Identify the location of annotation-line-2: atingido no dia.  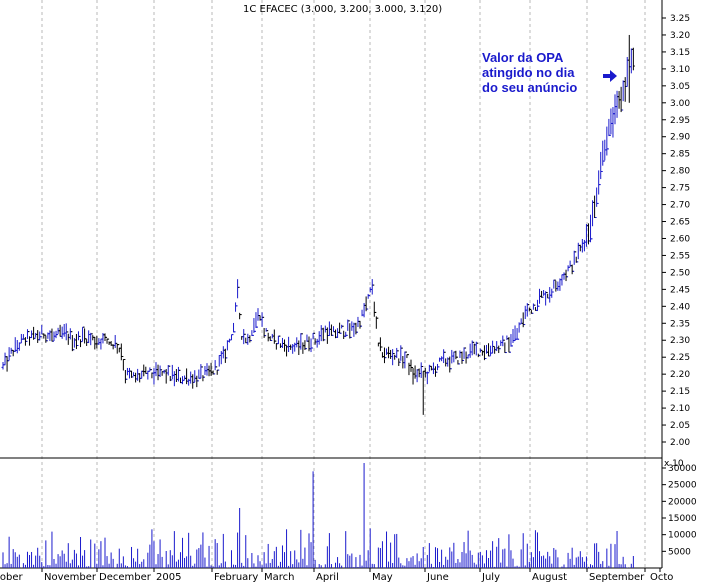
(528, 72).